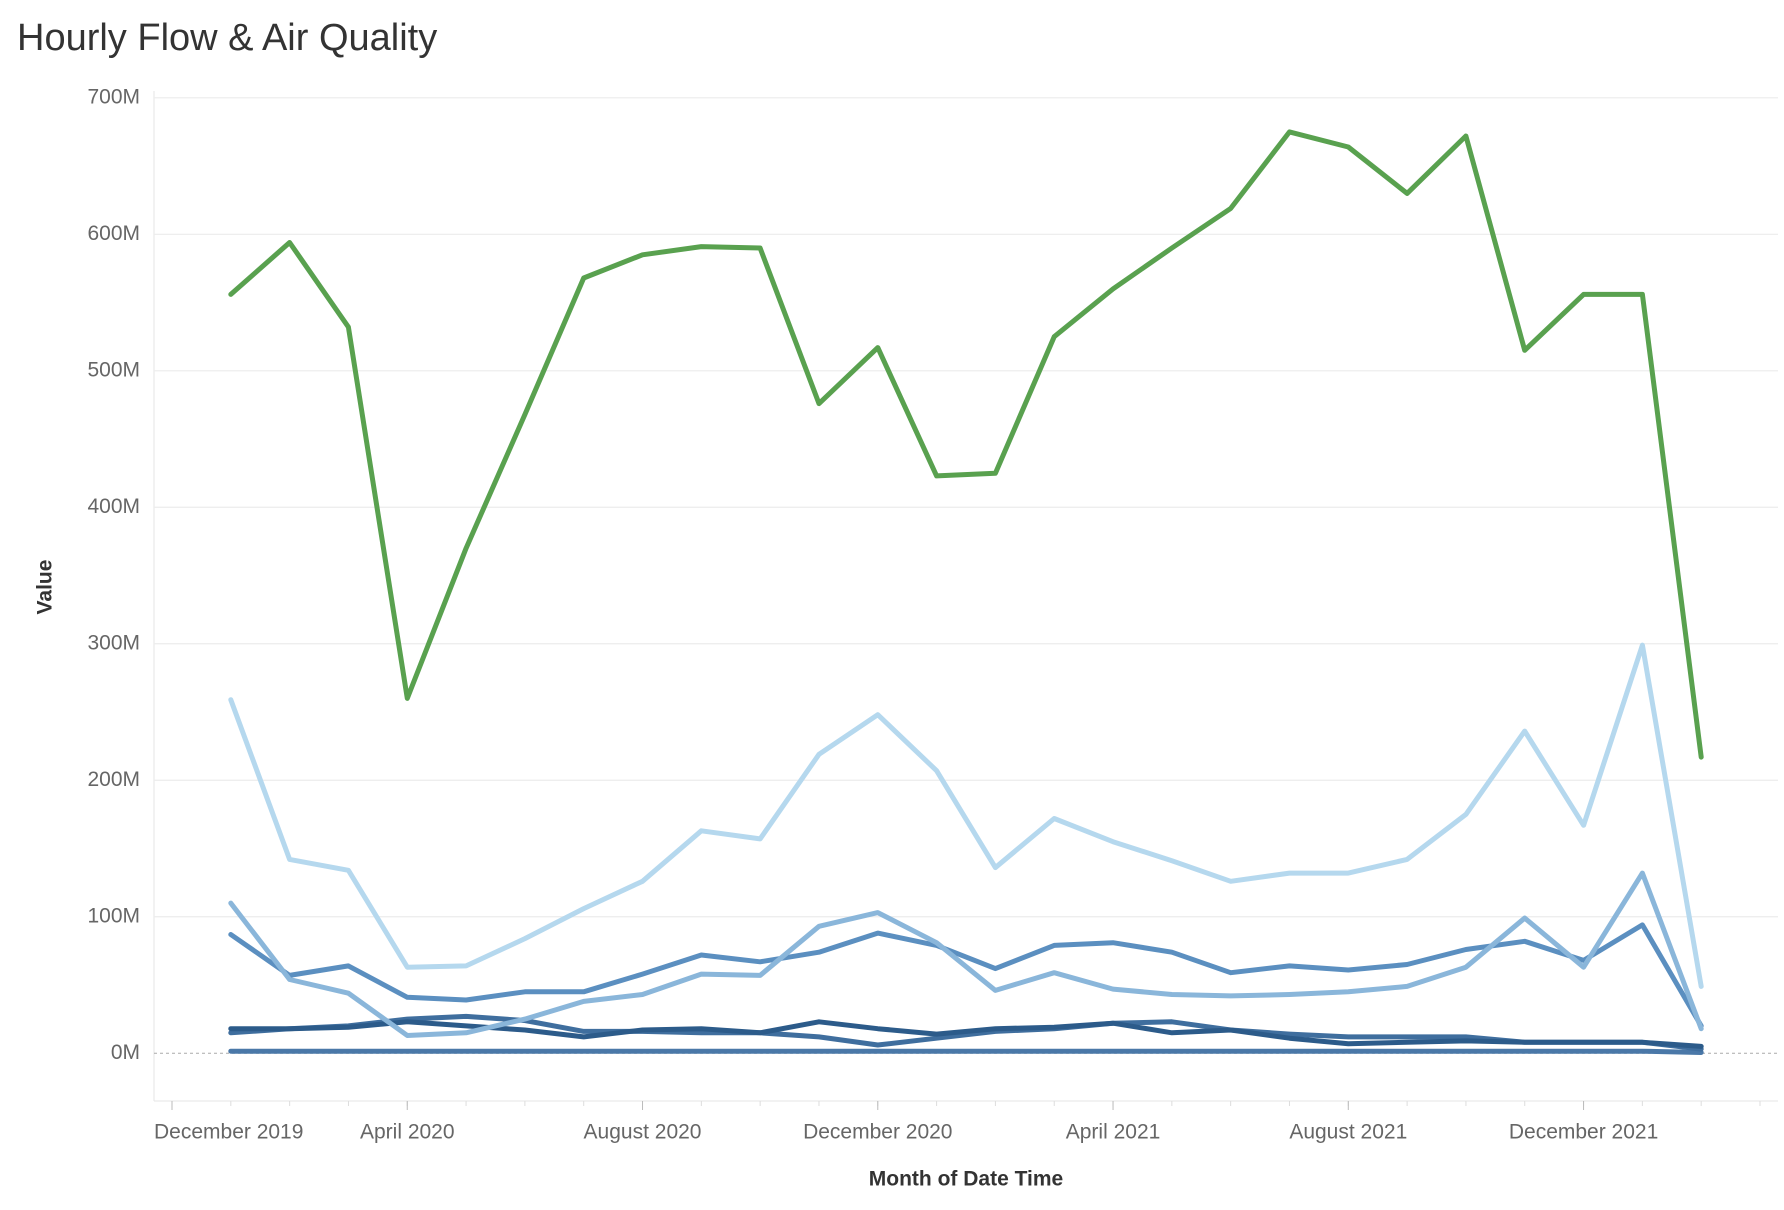  I want to click on x-tick-label: April 2021, so click(1113, 1132).